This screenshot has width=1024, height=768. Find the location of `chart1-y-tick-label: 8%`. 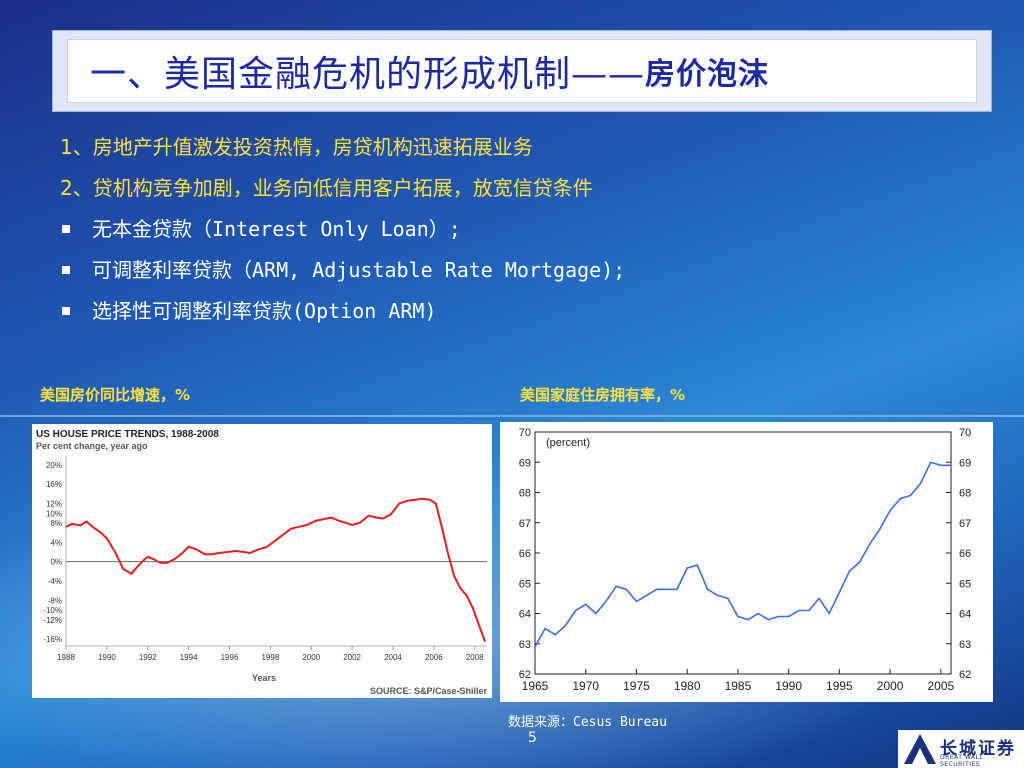

chart1-y-tick-label: 8% is located at coordinates (56, 523).